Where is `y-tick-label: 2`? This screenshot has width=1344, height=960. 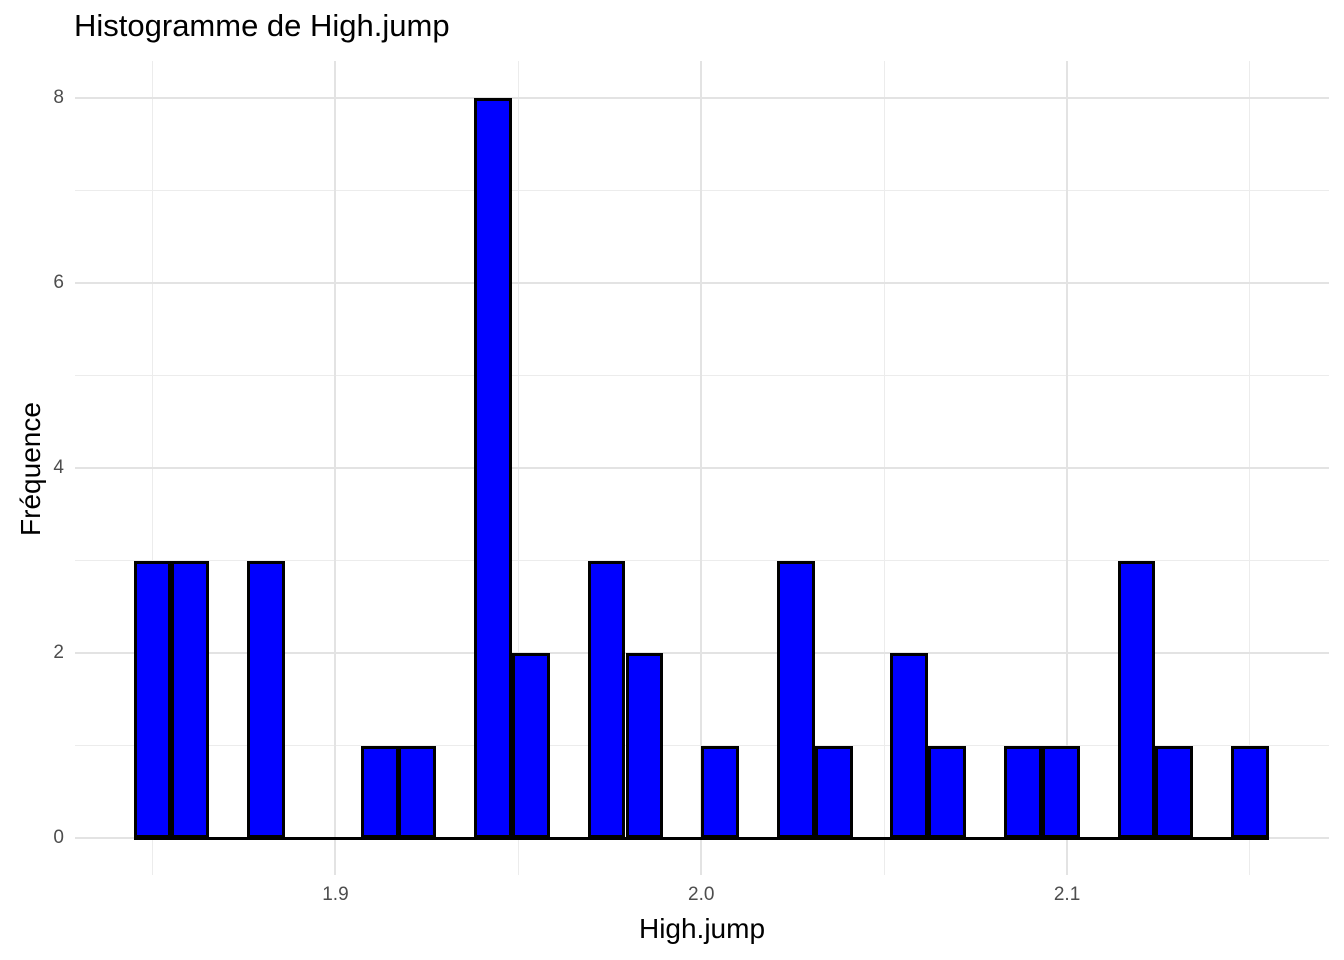
y-tick-label: 2 is located at coordinates (58, 652).